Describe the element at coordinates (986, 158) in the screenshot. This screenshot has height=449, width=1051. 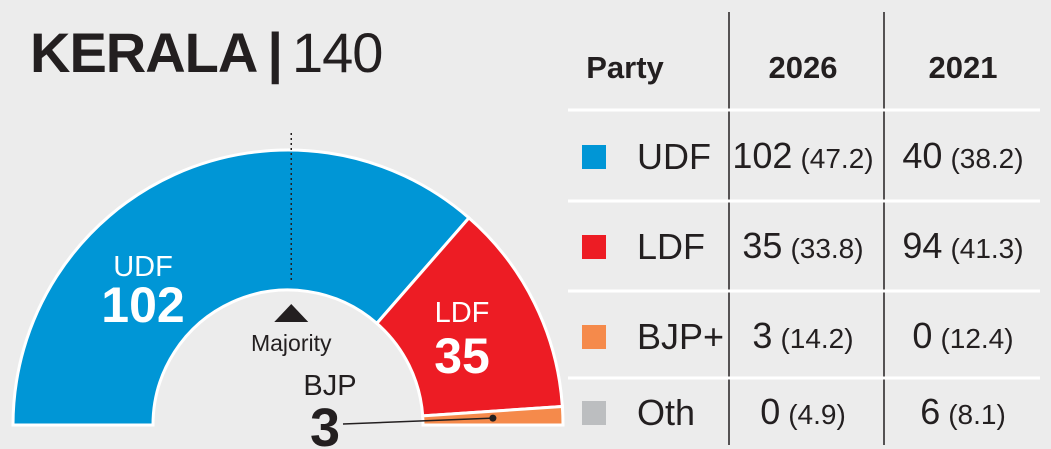
I see `vote-share-2021: (38.2)` at that location.